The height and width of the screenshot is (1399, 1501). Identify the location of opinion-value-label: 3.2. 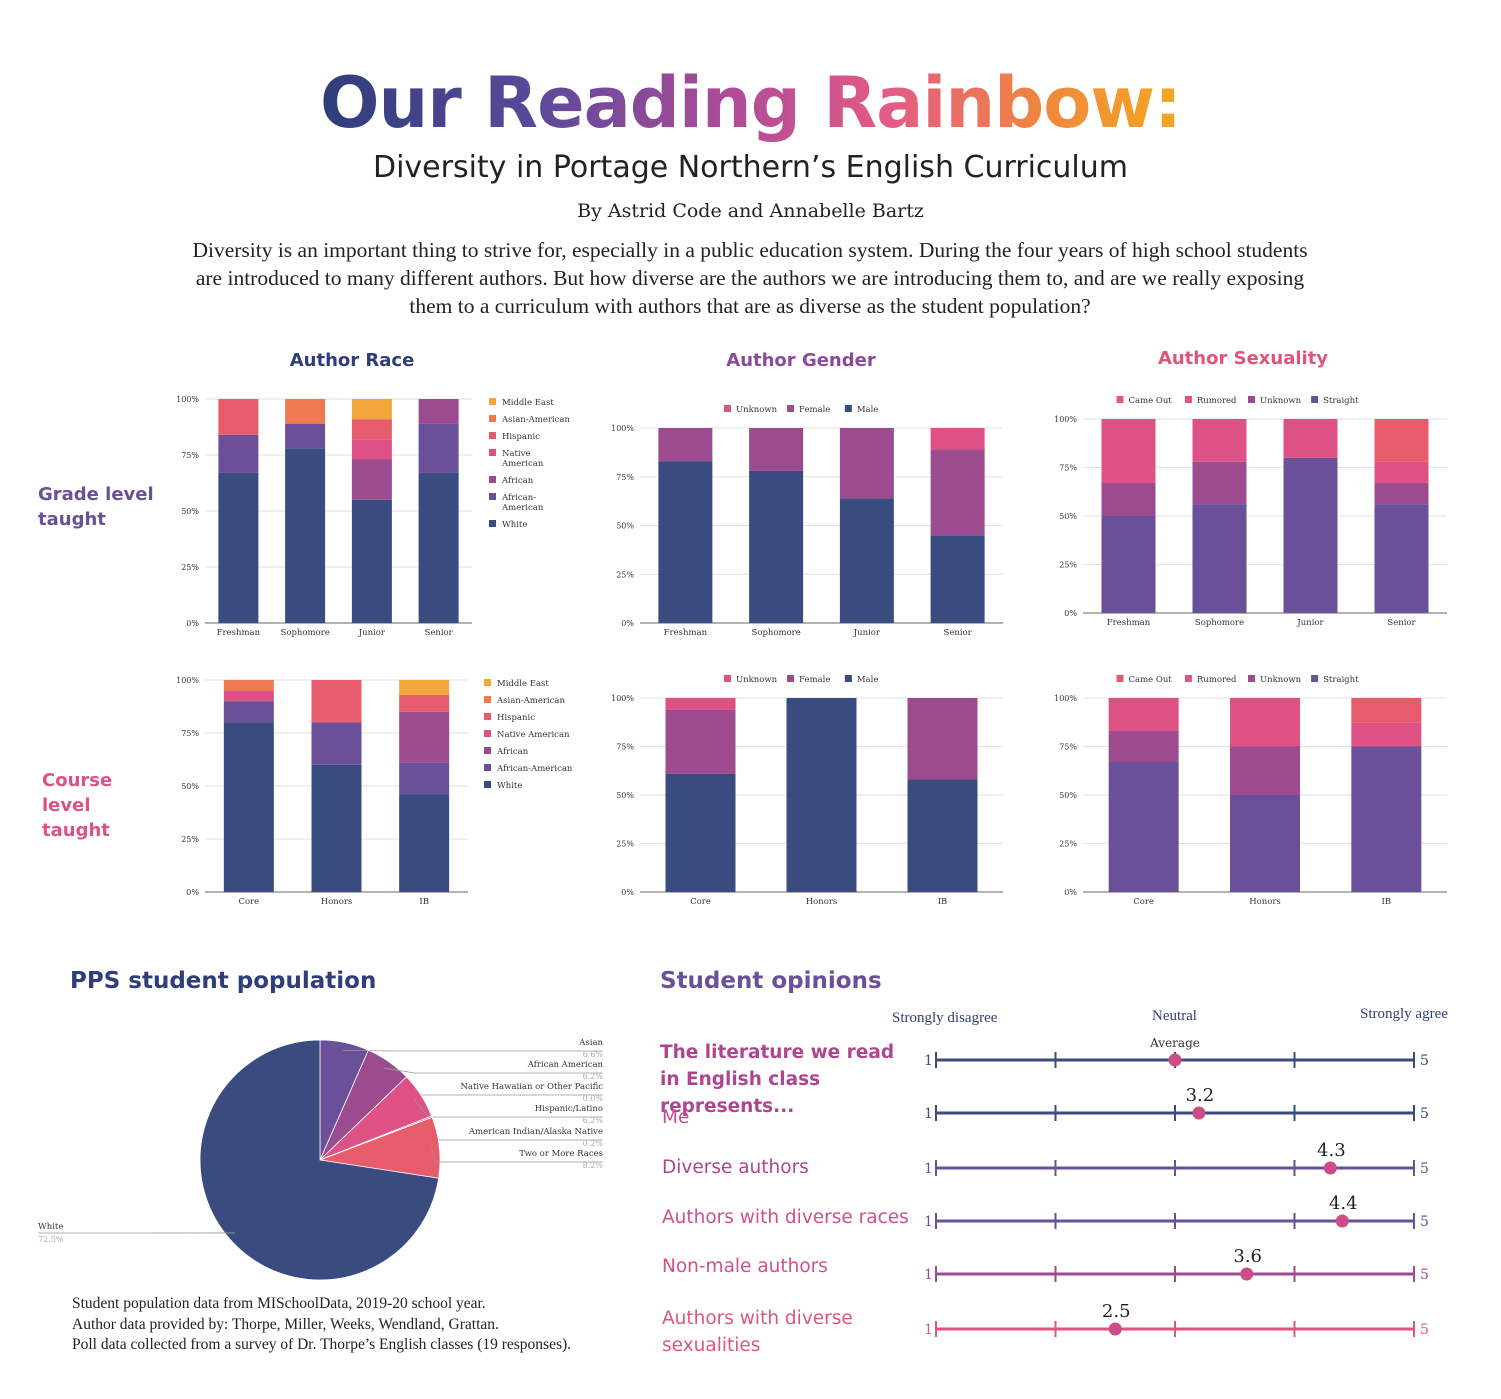
(1200, 1095).